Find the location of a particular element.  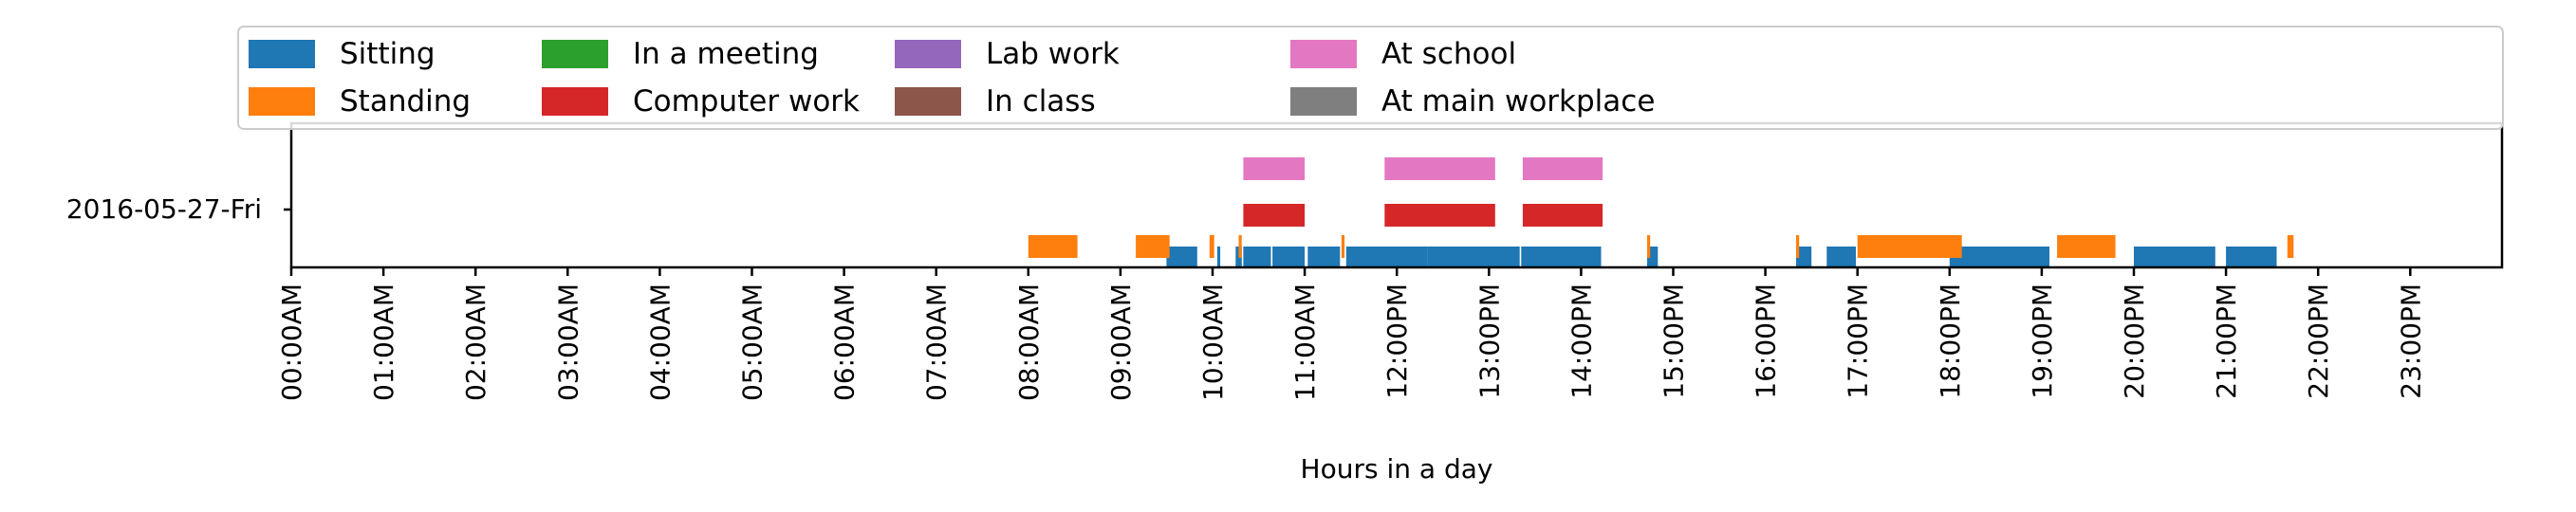

legend-label-in-class: In class is located at coordinates (1041, 101).